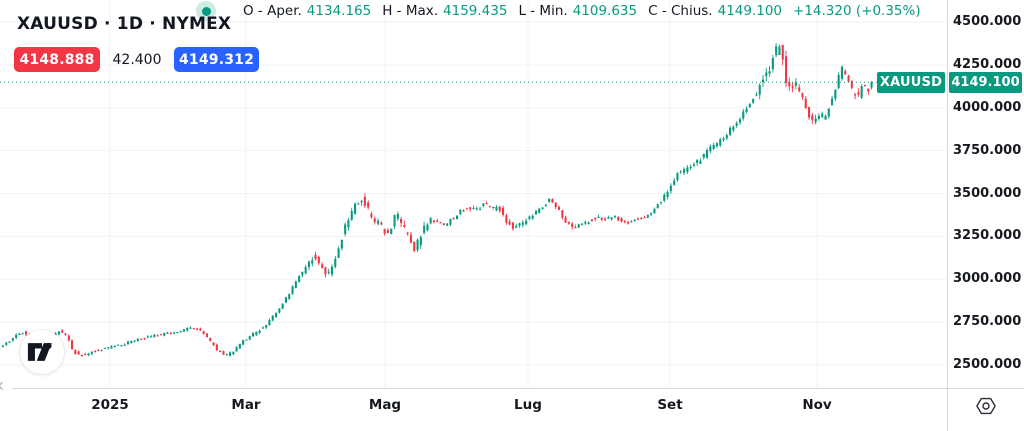  Describe the element at coordinates (987, 150) in the screenshot. I see `price-tick-label: 3750.000` at that location.